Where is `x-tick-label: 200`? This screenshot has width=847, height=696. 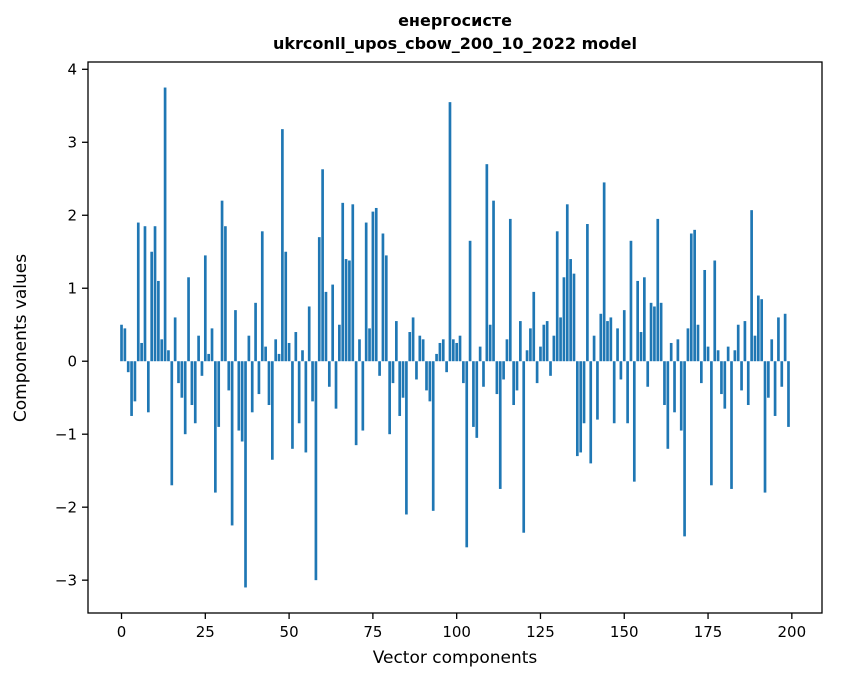 x-tick-label: 200 is located at coordinates (792, 632).